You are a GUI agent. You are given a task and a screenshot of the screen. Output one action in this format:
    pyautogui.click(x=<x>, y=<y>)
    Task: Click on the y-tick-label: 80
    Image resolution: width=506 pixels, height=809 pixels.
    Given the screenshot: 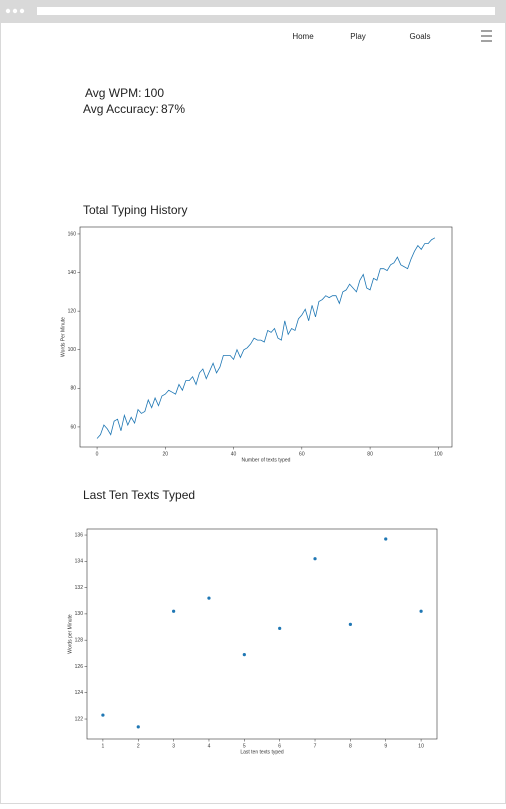 What is the action you would take?
    pyautogui.click(x=73, y=389)
    